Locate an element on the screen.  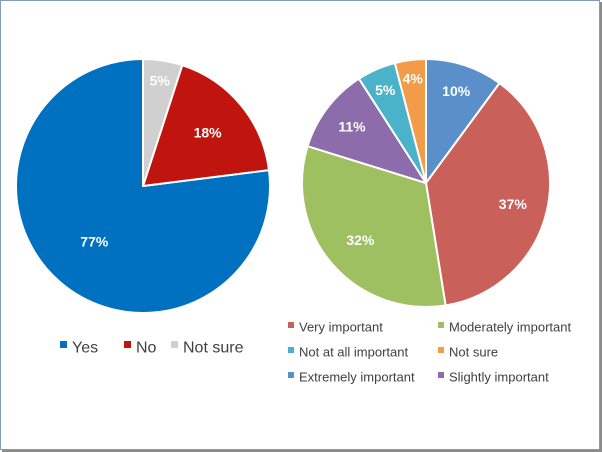
legend-label-moderately-important: Moderately important is located at coordinates (510, 326).